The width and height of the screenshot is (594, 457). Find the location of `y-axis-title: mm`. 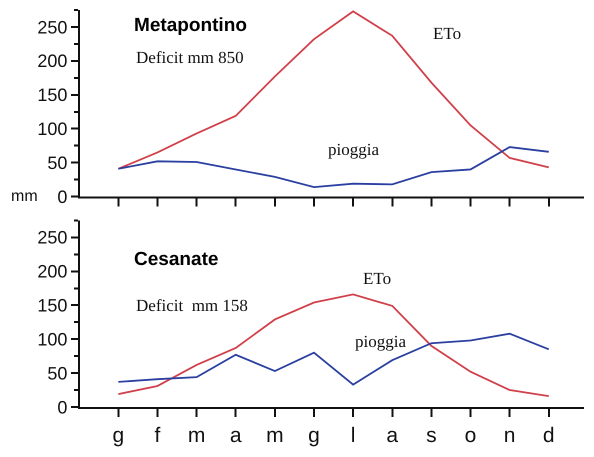

y-axis-title: mm is located at coordinates (24, 196).